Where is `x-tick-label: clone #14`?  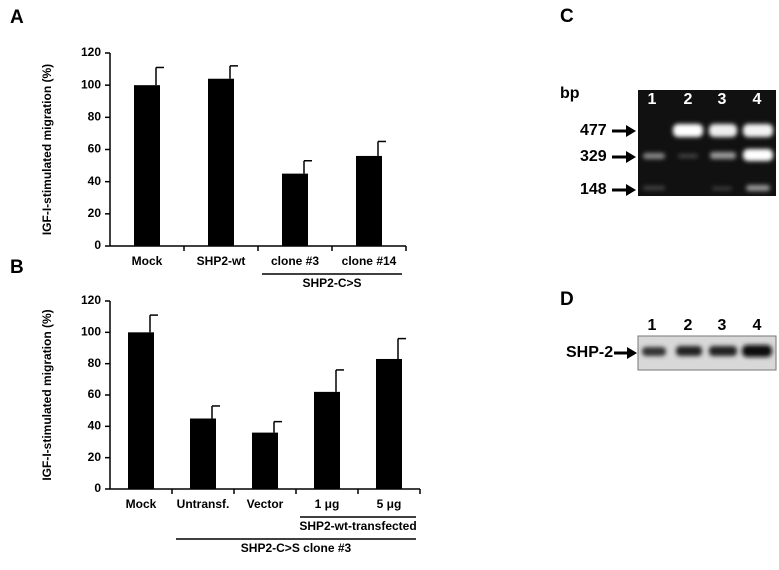 x-tick-label: clone #14 is located at coordinates (369, 261).